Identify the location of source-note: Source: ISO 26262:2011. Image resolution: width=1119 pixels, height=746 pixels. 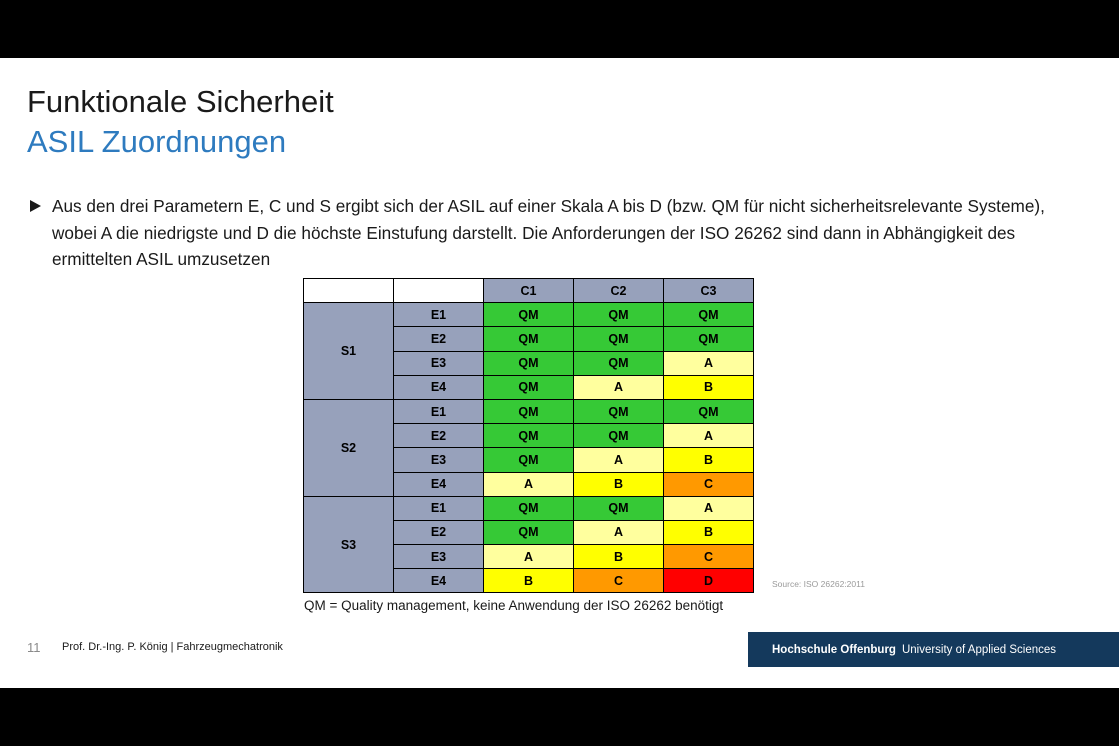
(818, 584).